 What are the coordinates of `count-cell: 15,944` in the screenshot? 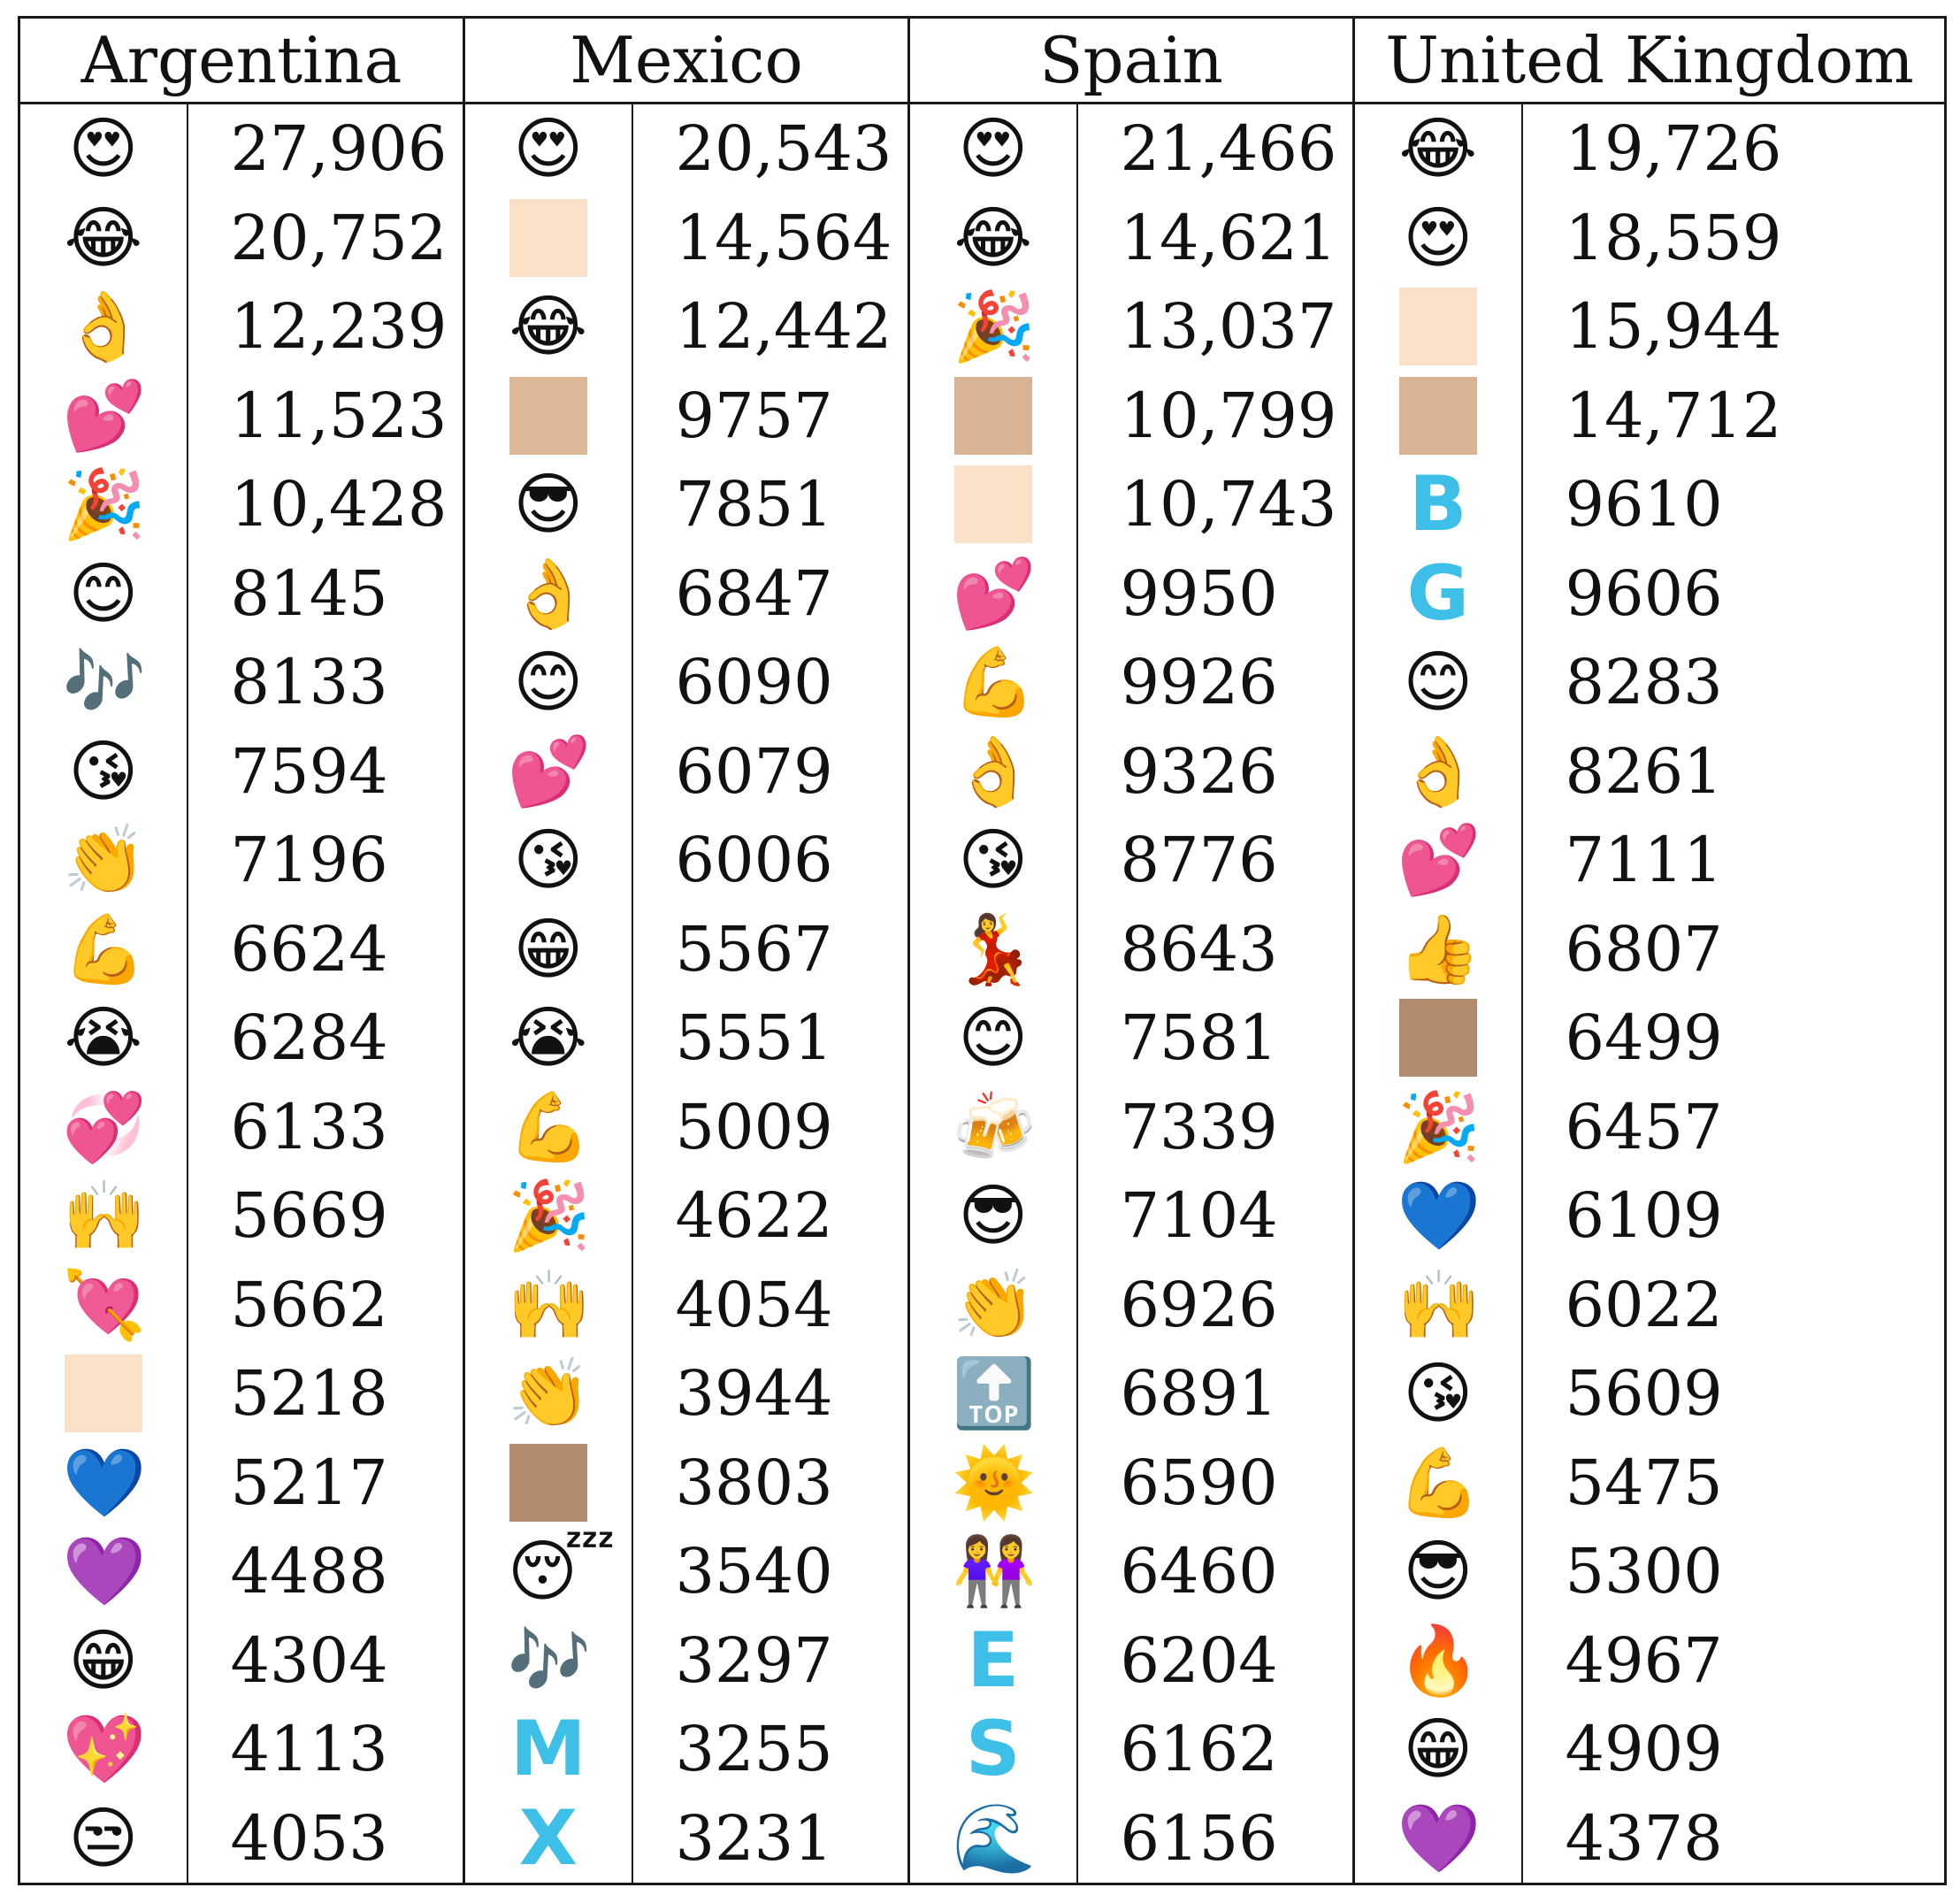 It's located at (1733, 327).